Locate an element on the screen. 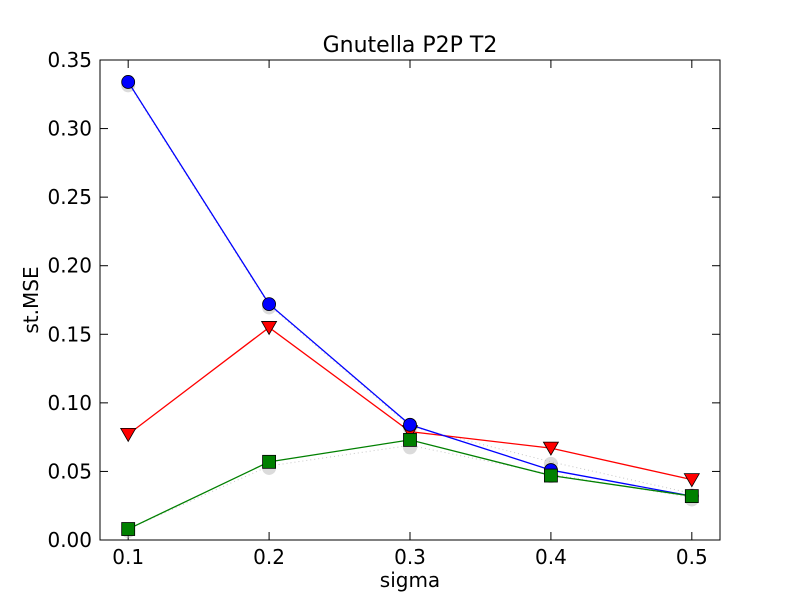  y-axis-label: st.MSE is located at coordinates (31, 299).